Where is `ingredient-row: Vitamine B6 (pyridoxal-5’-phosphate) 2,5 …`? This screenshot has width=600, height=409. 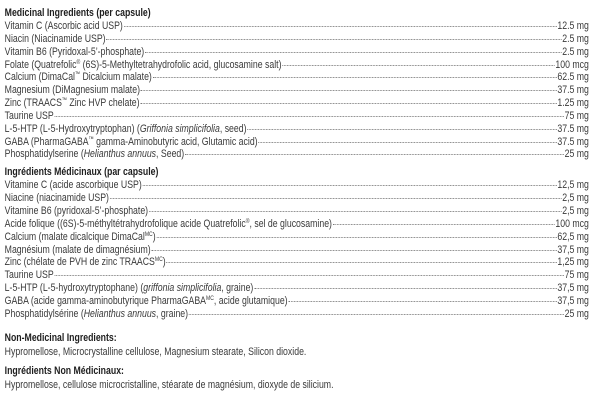 ingredient-row: Vitamine B6 (pyridoxal-5’-phosphate) 2,5 … is located at coordinates (297, 211).